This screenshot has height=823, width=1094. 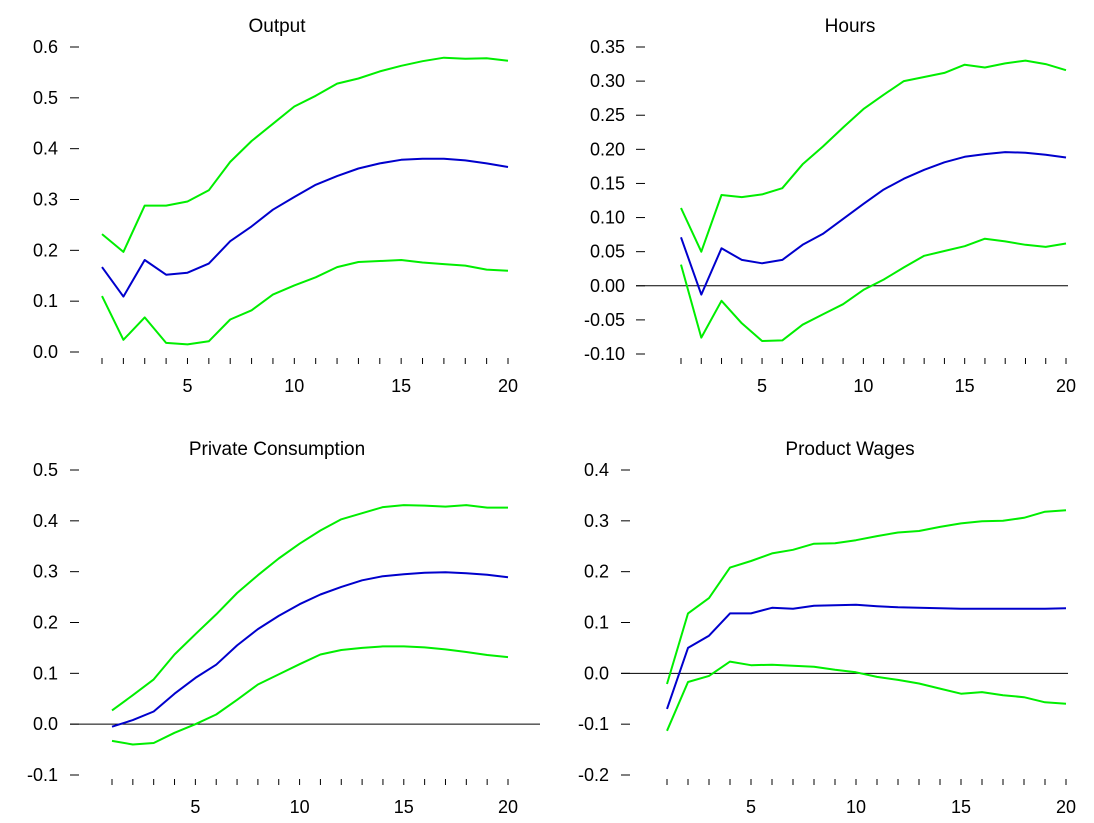 I want to click on y-tick-label: 0.6, so click(x=45, y=47).